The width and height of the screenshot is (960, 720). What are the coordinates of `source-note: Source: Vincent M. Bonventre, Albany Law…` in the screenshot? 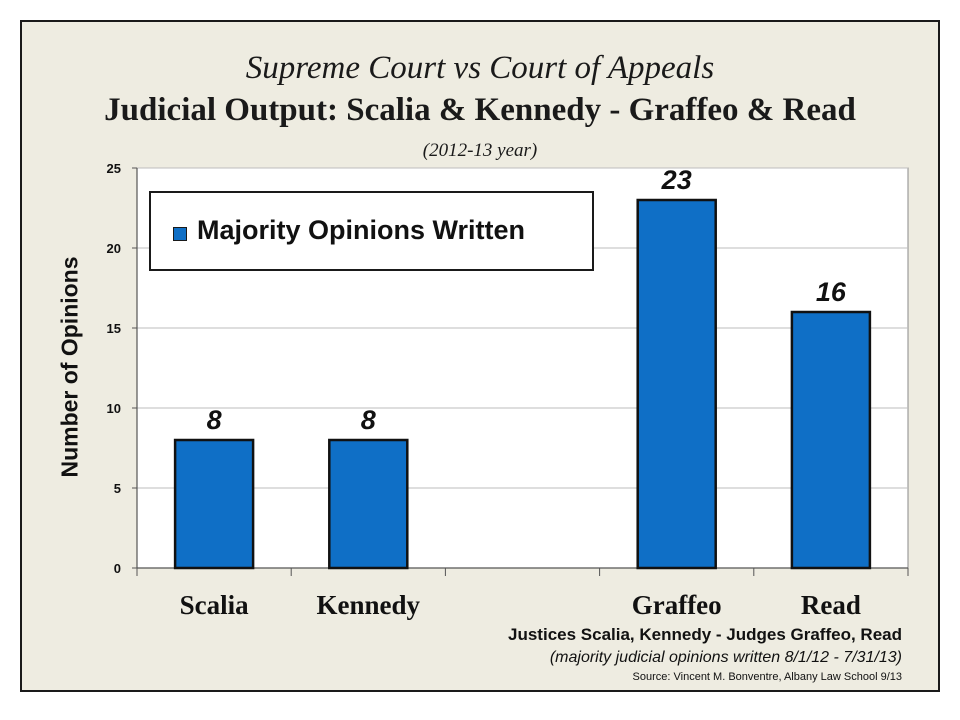 It's located at (767, 677).